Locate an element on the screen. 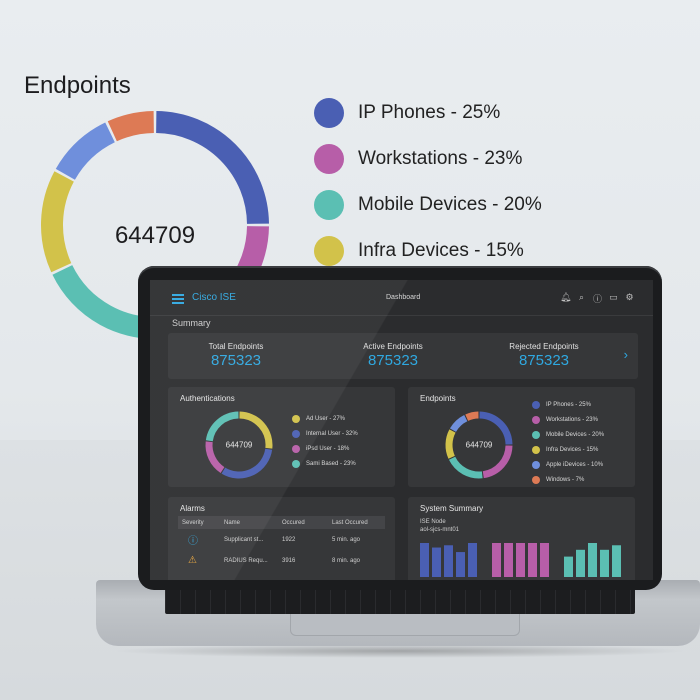 The width and height of the screenshot is (700, 700). legend-item: Apple iDevices - 10% is located at coordinates (568, 464).